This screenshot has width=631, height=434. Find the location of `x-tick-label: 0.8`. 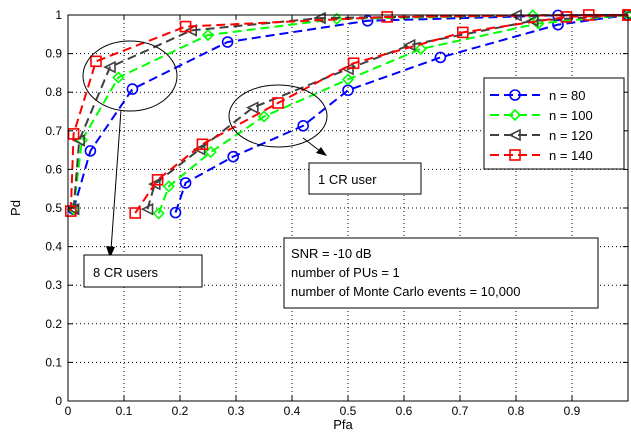

x-tick-label: 0.8 is located at coordinates (516, 411).